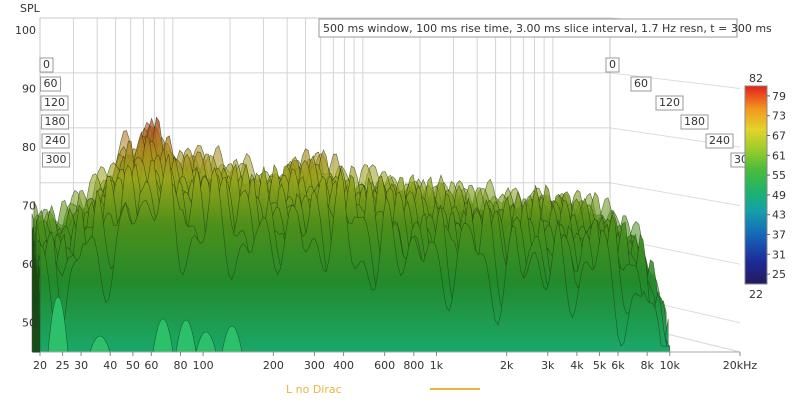 Image resolution: width=800 pixels, height=404 pixels. What do you see at coordinates (740, 365) in the screenshot?
I see `x-tick-label: 20kHz` at bounding box center [740, 365].